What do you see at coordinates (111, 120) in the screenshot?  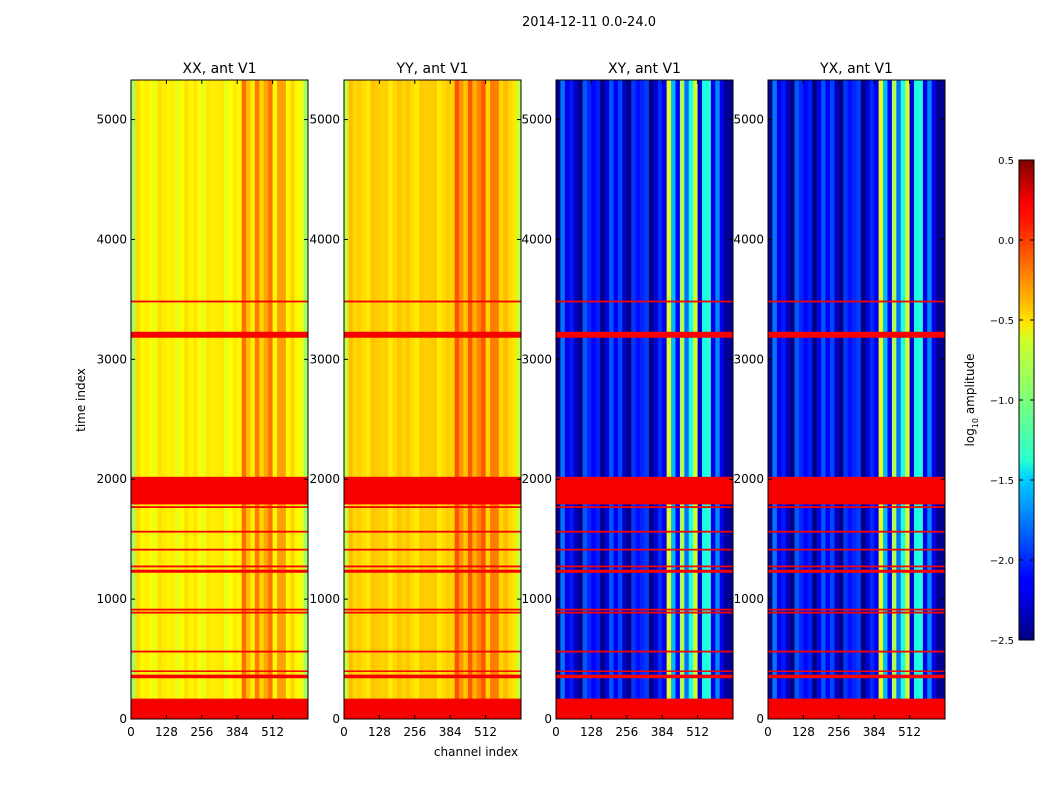 I see `y-tick-label: 5000` at bounding box center [111, 120].